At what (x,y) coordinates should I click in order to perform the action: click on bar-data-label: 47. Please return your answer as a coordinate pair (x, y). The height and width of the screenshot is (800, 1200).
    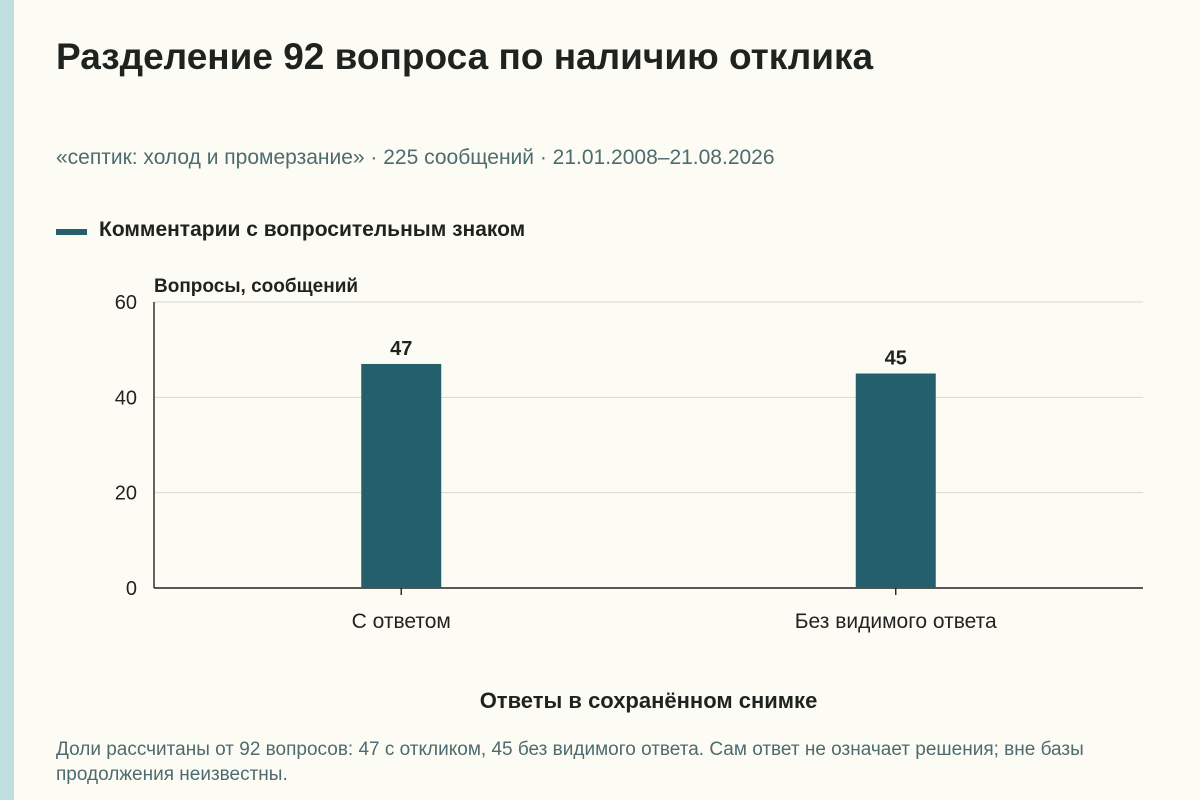
    Looking at the image, I should click on (401, 349).